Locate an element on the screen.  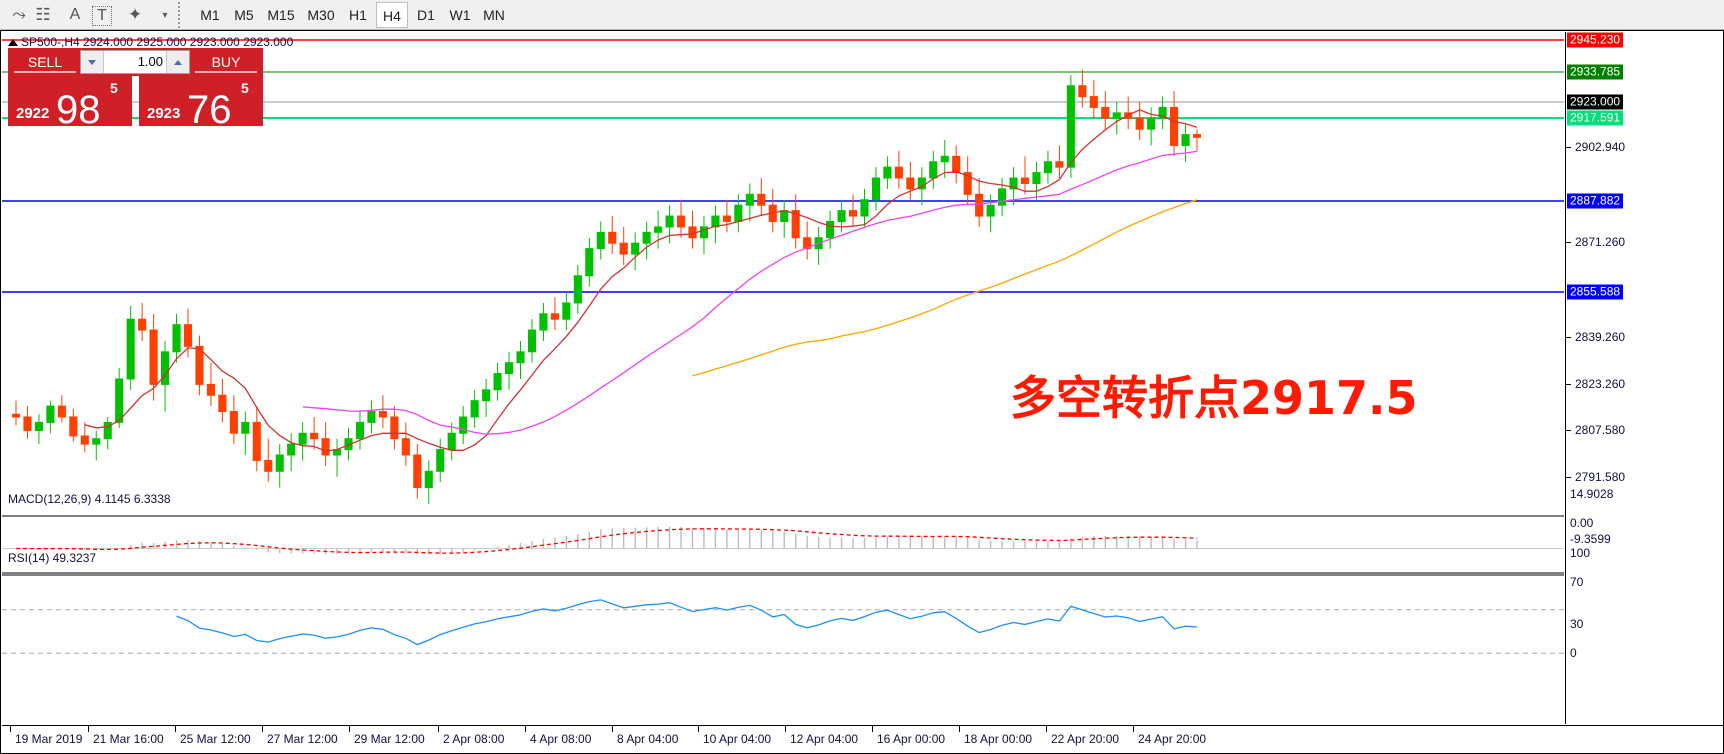
chevron-up-icon is located at coordinates (178, 62).